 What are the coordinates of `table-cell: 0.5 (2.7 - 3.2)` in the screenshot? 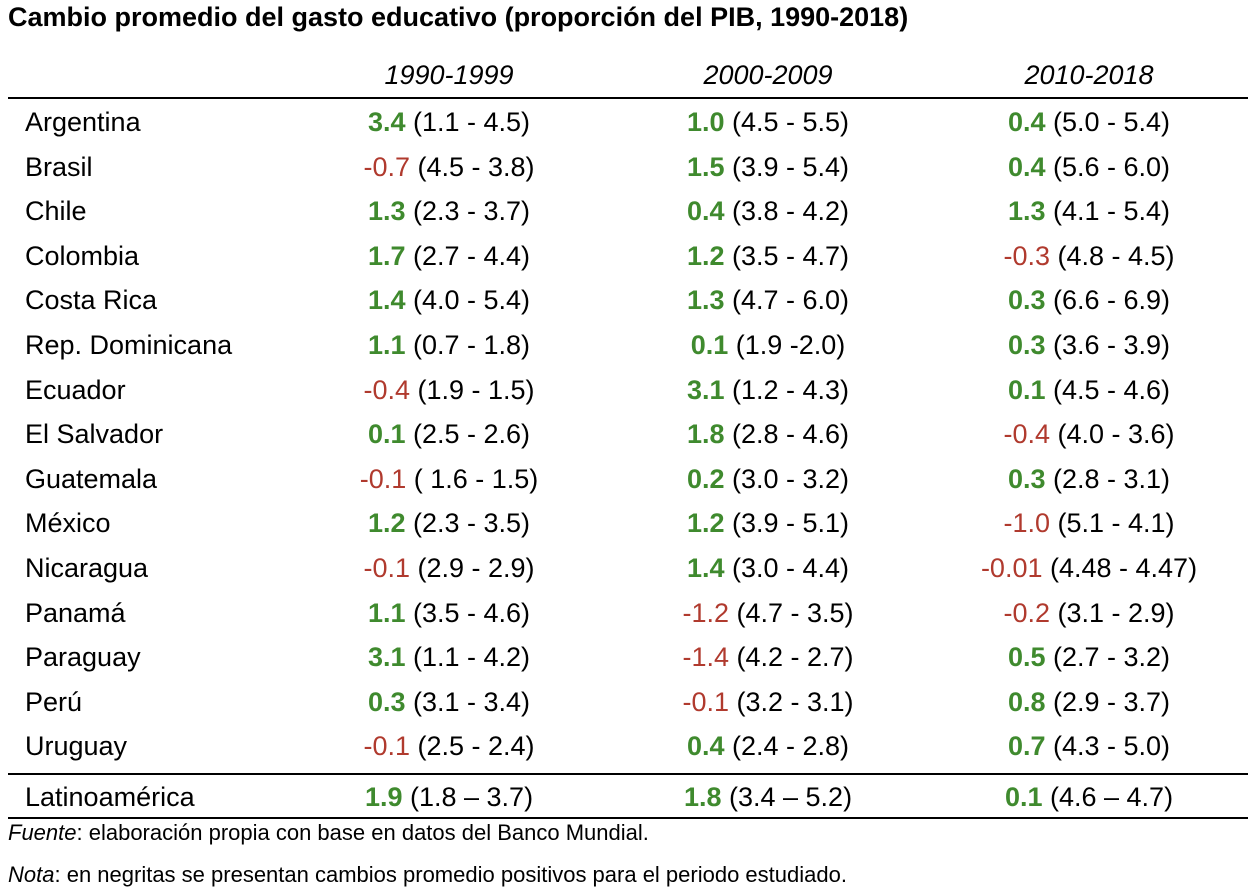 It's located at (1089, 657).